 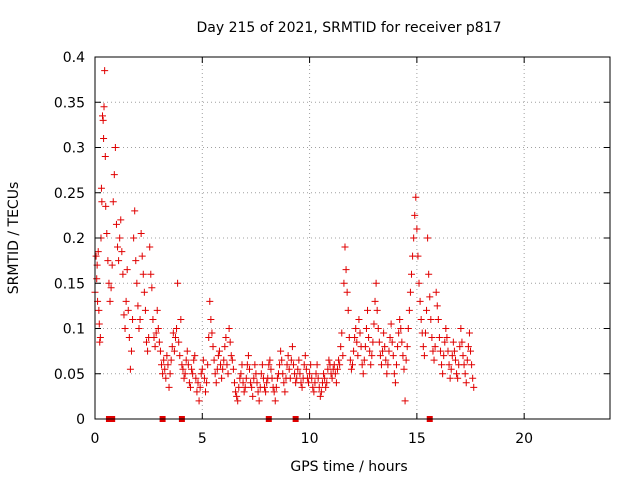 I want to click on x-tick-label: 5, so click(x=202, y=439).